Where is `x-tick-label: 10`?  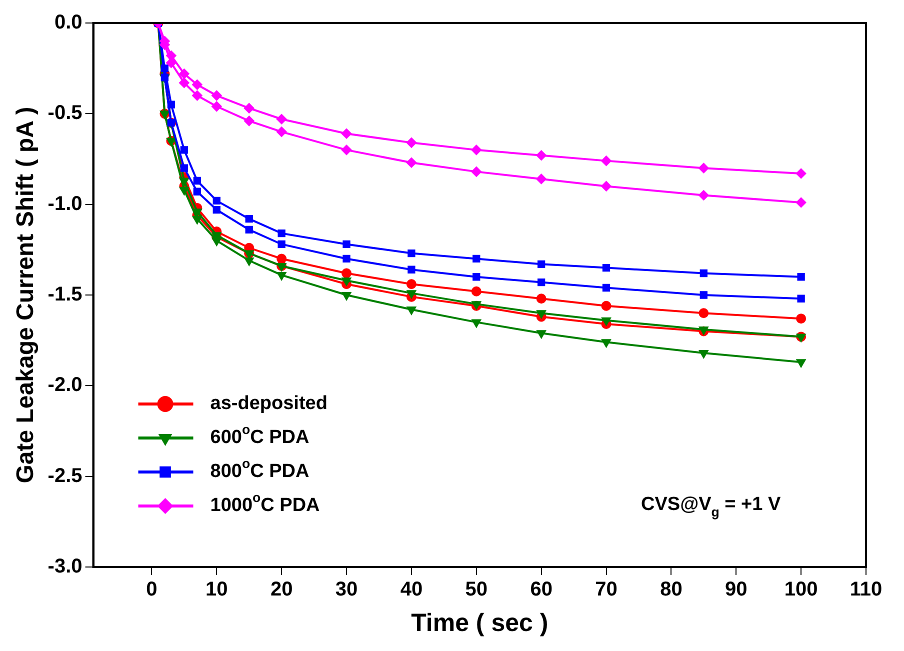 x-tick-label: 10 is located at coordinates (217, 589).